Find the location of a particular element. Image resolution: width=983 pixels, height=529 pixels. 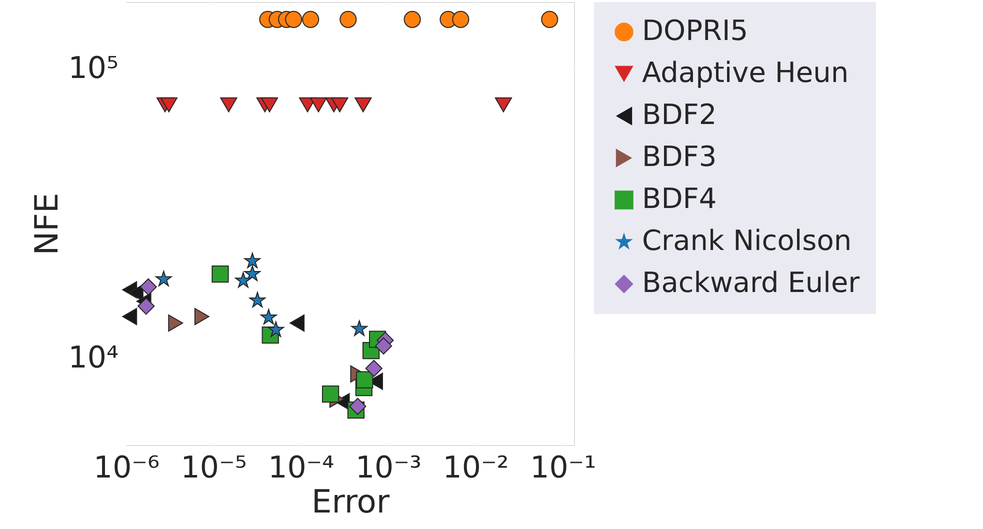

legend-label: BDF2 is located at coordinates (679, 114).